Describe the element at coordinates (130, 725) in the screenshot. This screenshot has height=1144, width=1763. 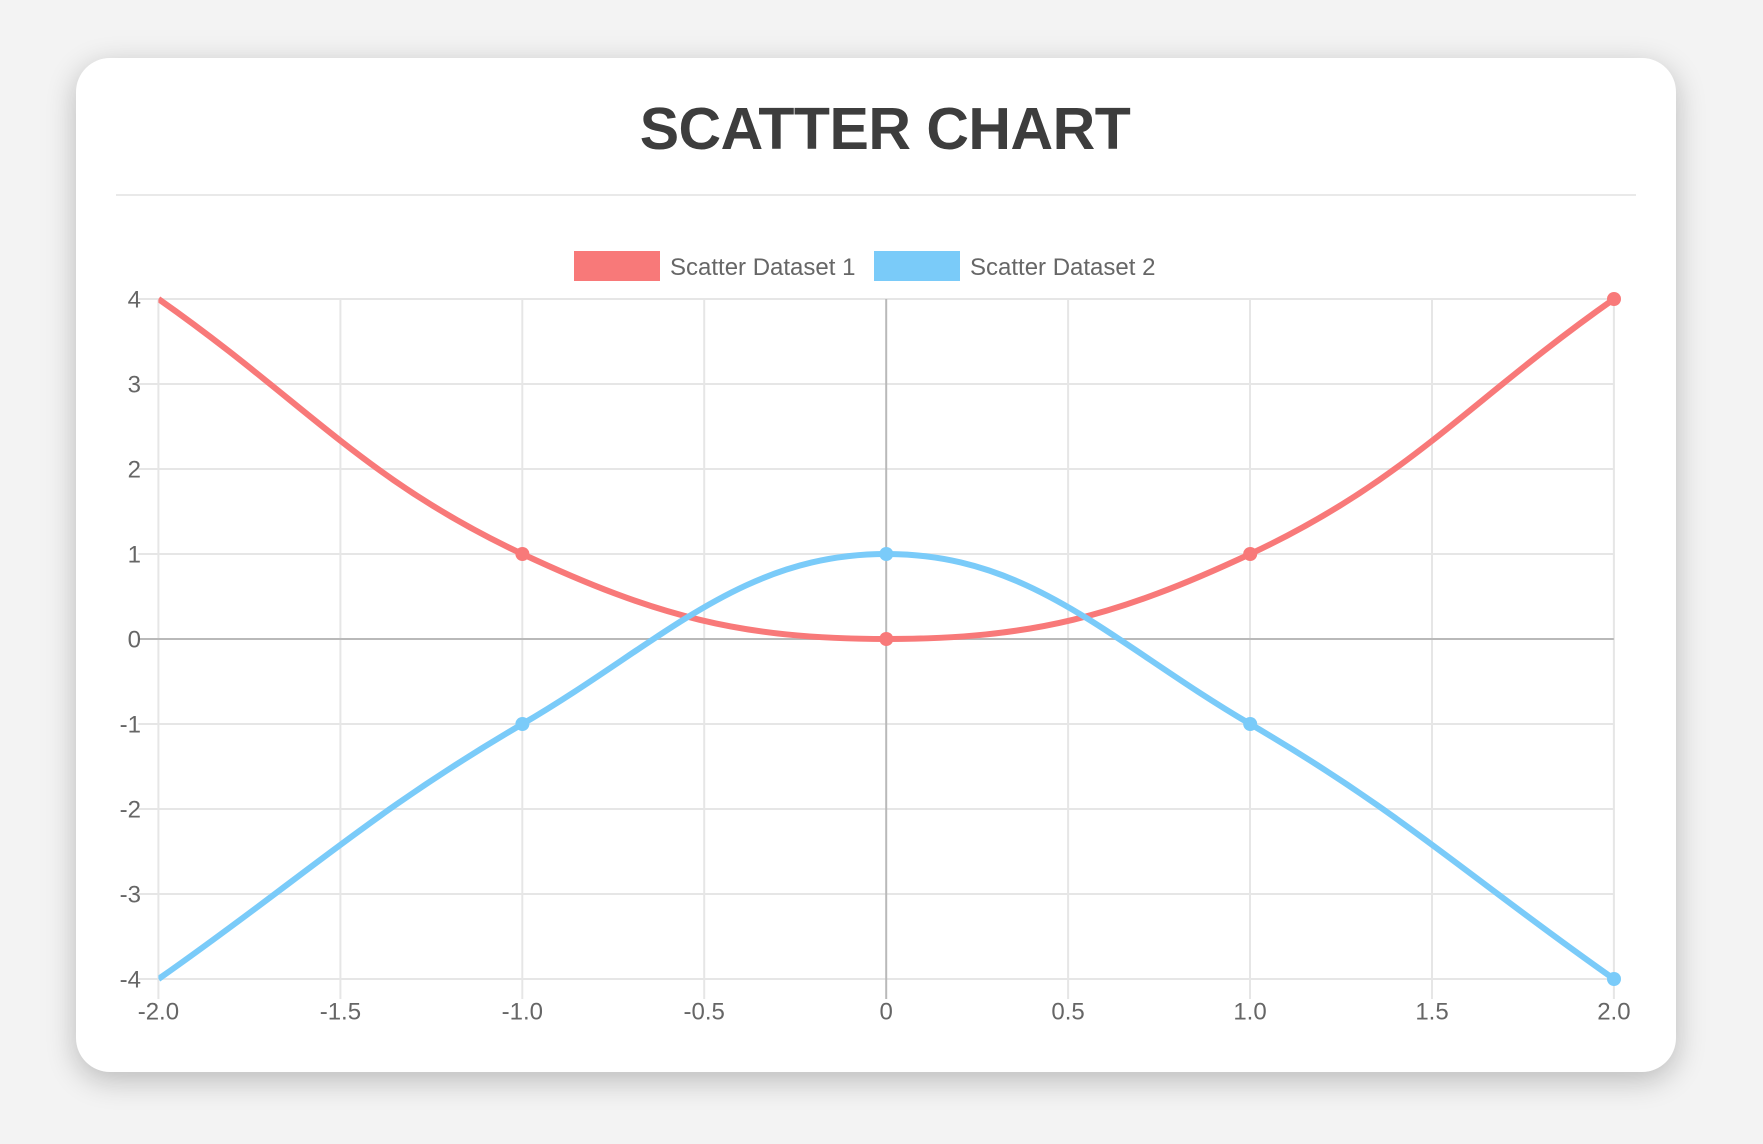
I see `svg-text: -1` at that location.